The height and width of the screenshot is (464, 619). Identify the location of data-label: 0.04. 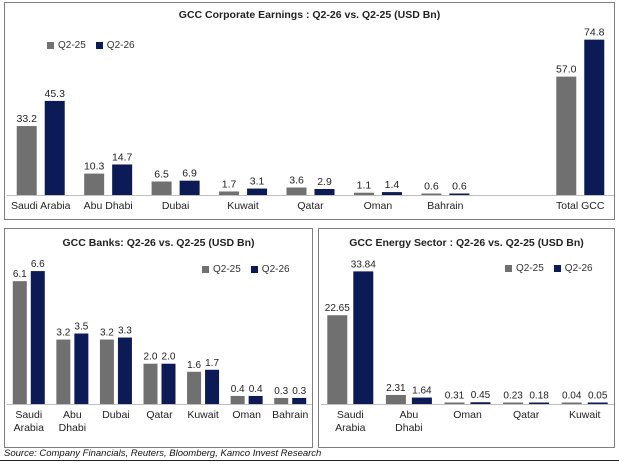
(572, 396).